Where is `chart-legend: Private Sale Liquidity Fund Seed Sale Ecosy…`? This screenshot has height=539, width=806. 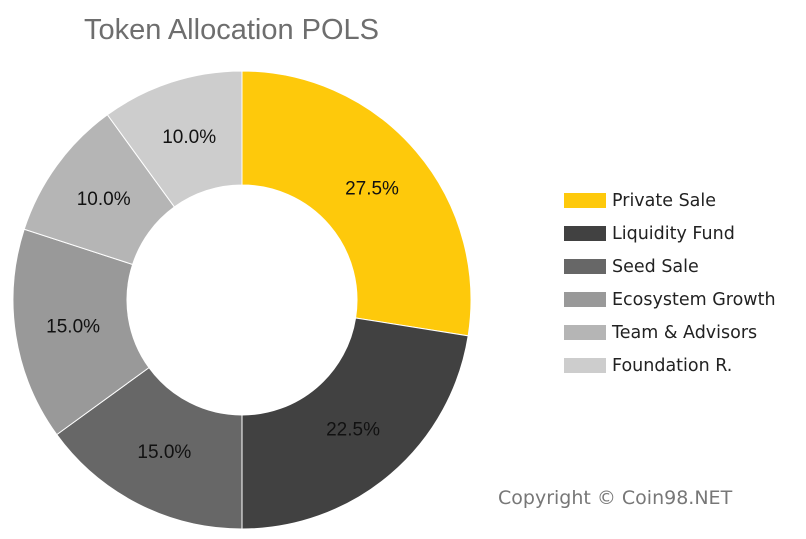 chart-legend: Private Sale Liquidity Fund Seed Sale Ecosy… is located at coordinates (670, 283).